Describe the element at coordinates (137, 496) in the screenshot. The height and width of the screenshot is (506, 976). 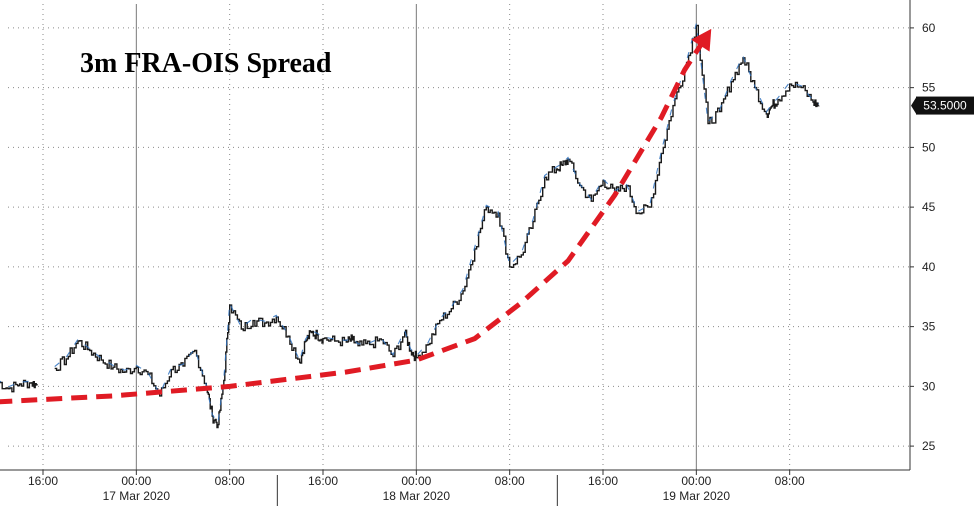
I see `date-label: 17 Mar 2020` at that location.